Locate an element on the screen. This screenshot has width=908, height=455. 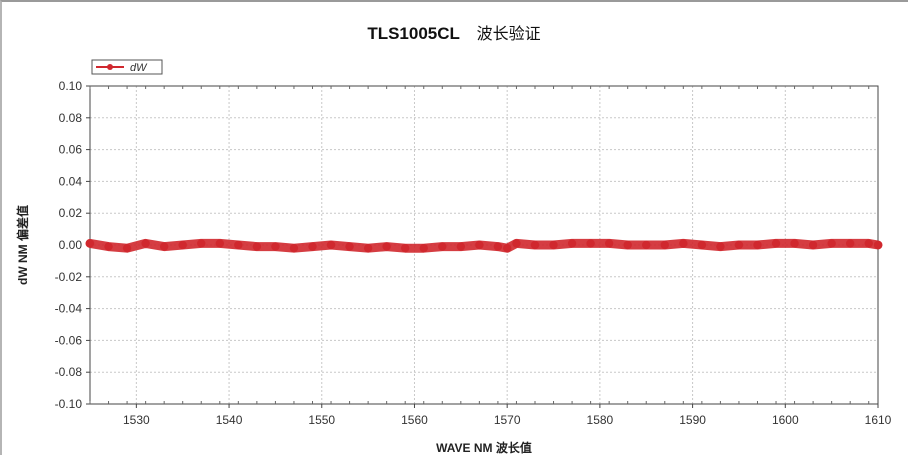
x-axis-label: WAVE NM 波长值 is located at coordinates (484, 447).